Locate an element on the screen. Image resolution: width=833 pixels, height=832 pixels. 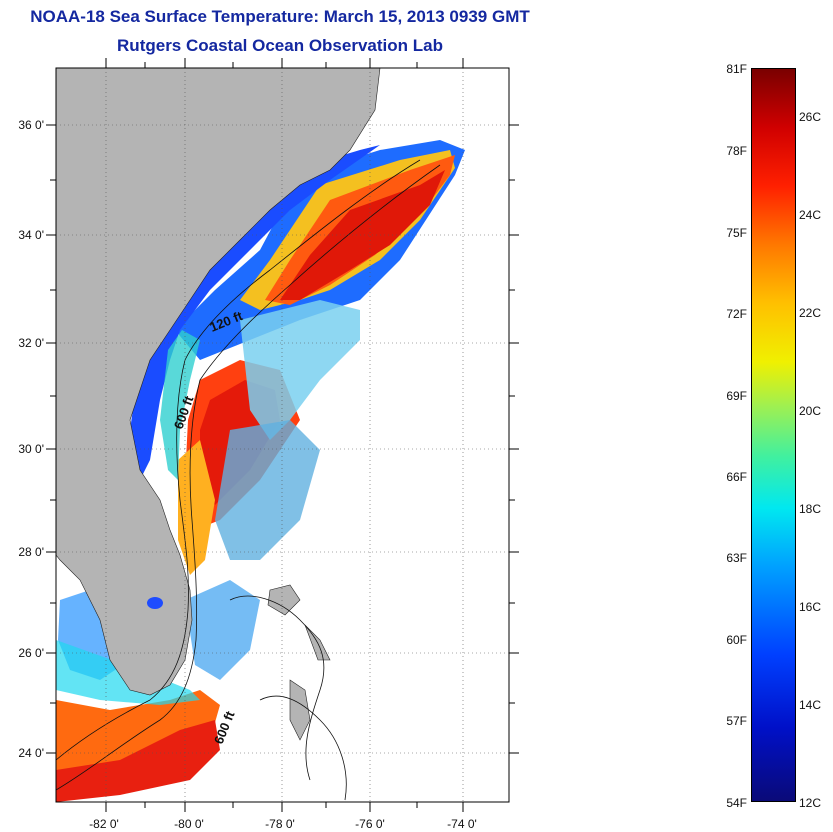
colorbar-f-label: 60F is located at coordinates (736, 640).